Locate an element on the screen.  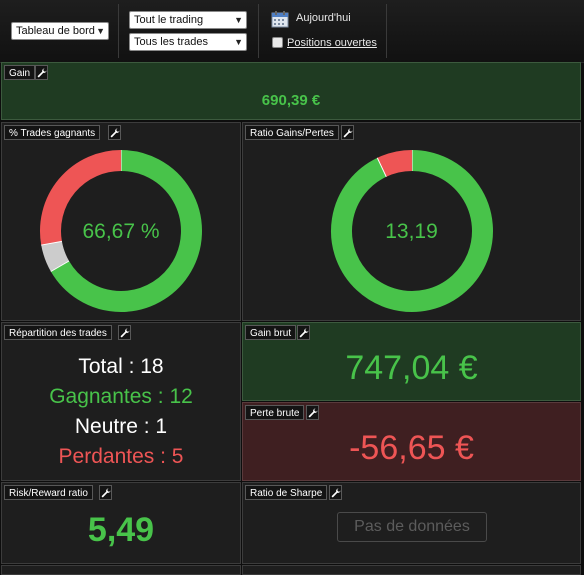
trades-select: Tous les trades ▼ is located at coordinates (188, 42).